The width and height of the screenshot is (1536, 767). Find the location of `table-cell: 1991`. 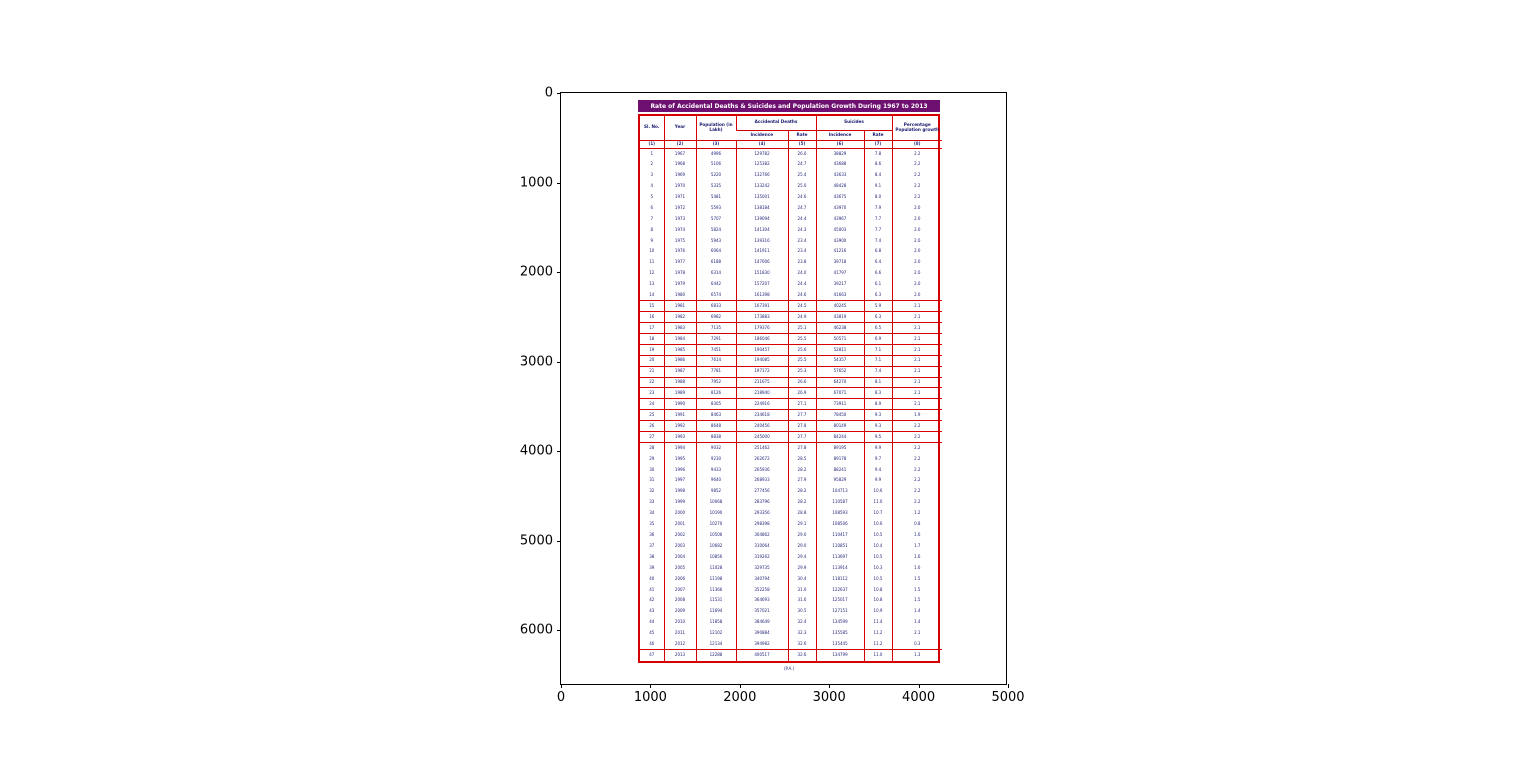

table-cell: 1991 is located at coordinates (679, 415).